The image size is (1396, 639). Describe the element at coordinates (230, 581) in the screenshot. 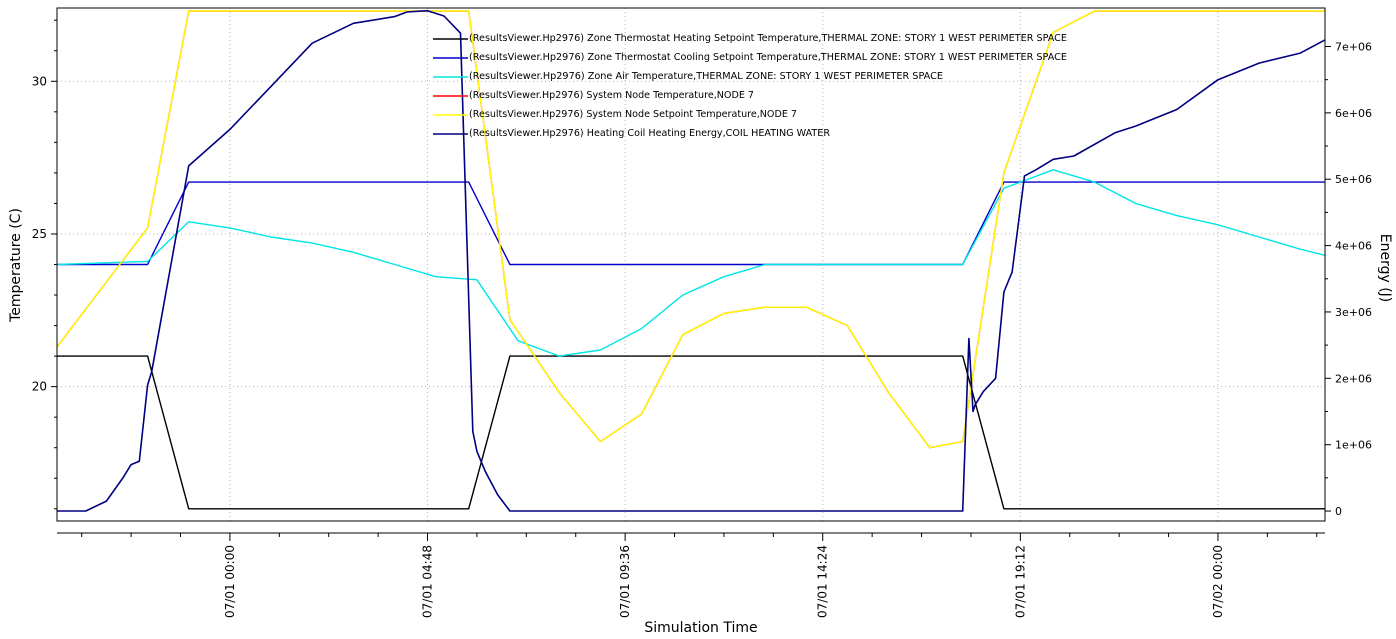

I see `x-tick-label: 07/01 00:00` at that location.